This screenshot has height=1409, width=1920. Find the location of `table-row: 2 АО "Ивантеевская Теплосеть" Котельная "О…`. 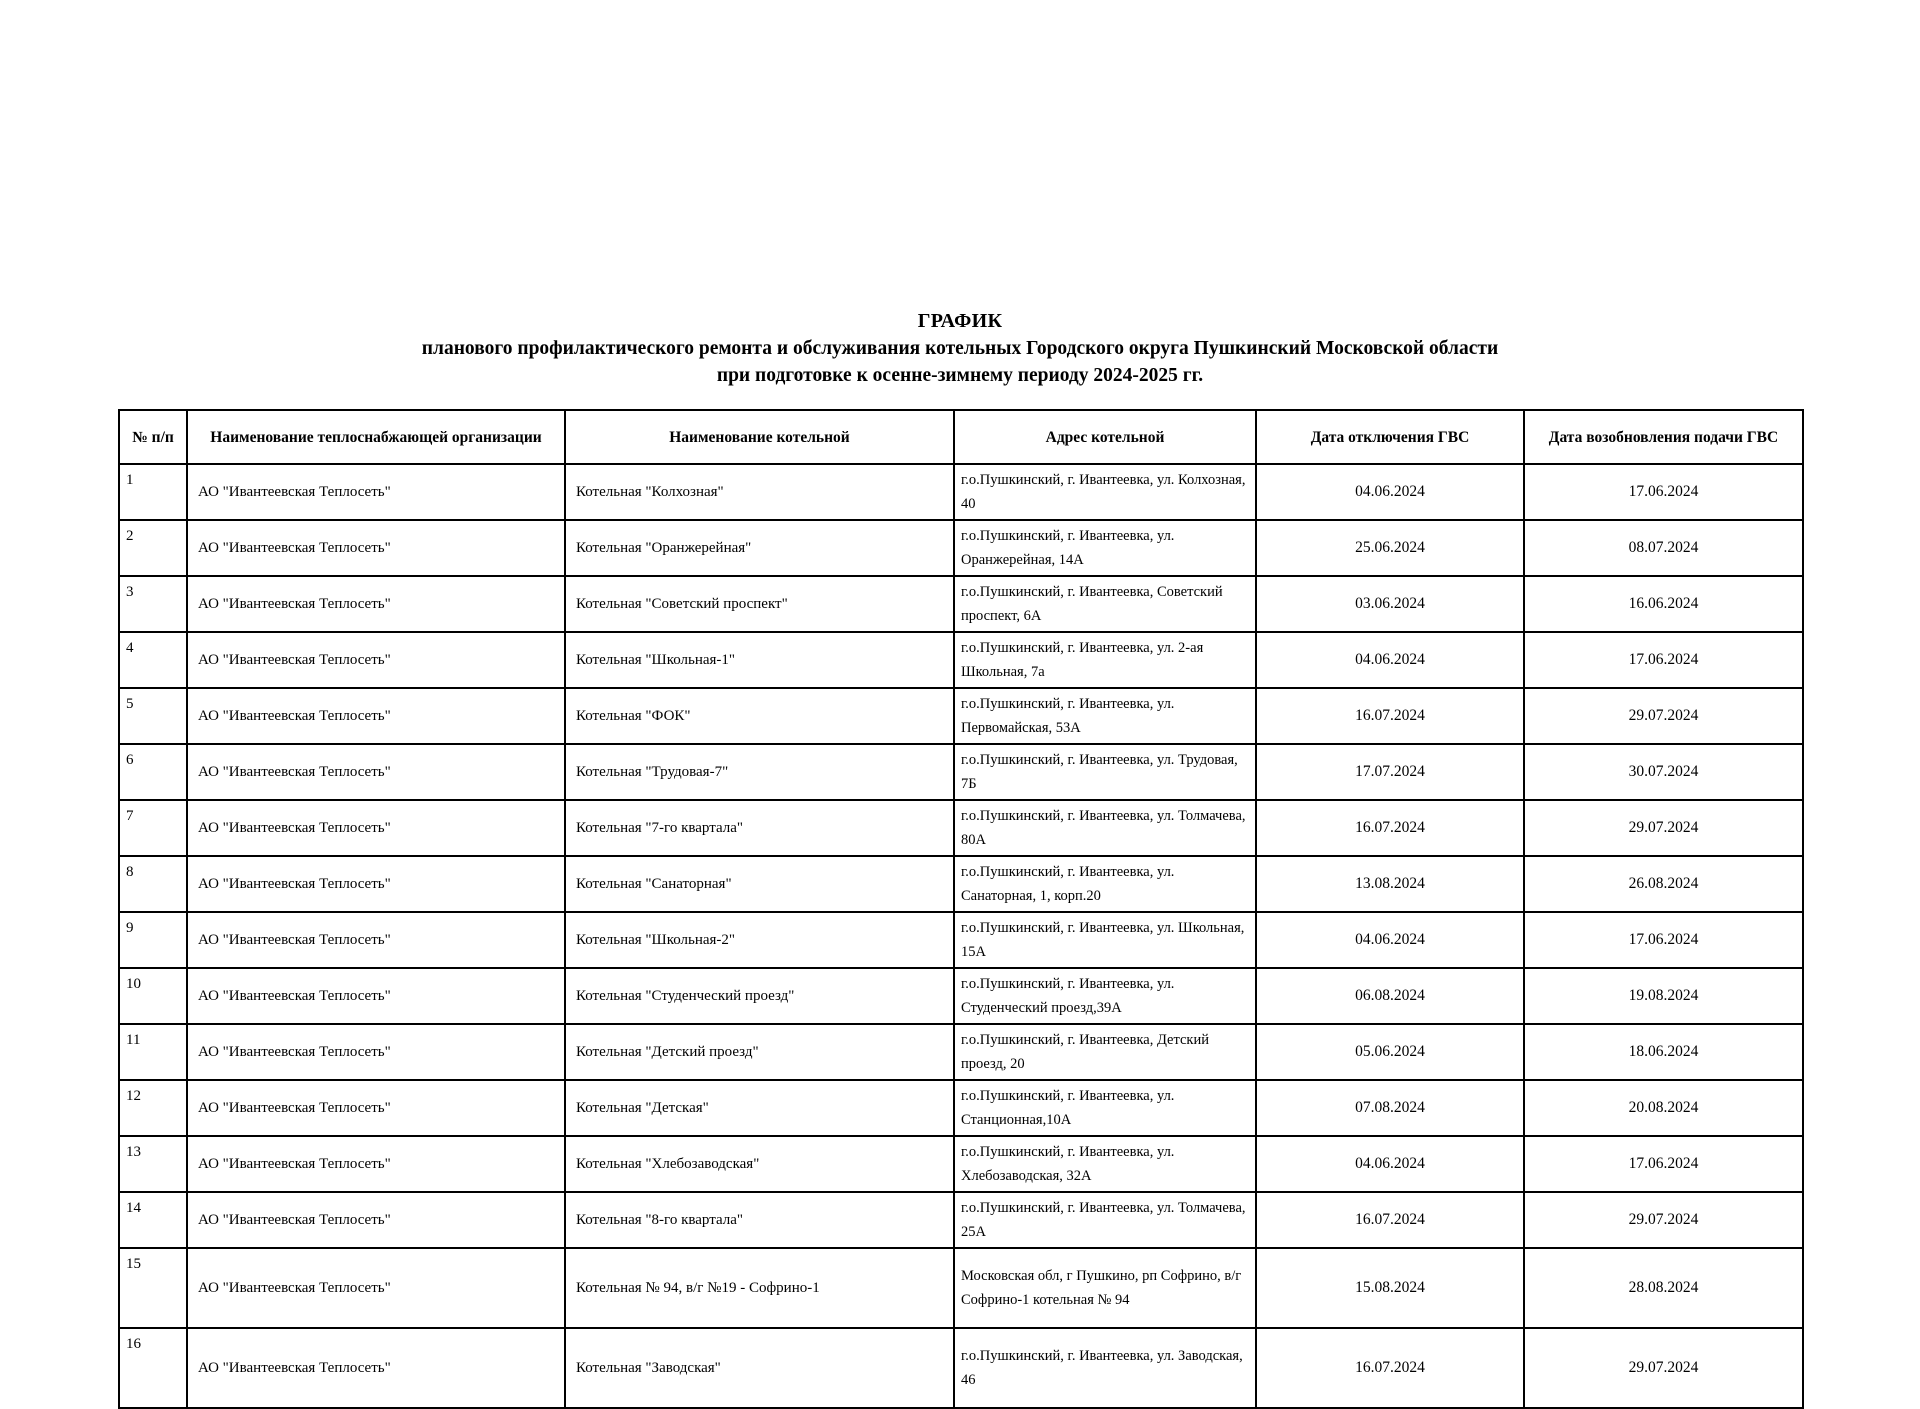

table-row: 2 АО "Ивантеевская Теплосеть" Котельная "О… is located at coordinates (961, 548).